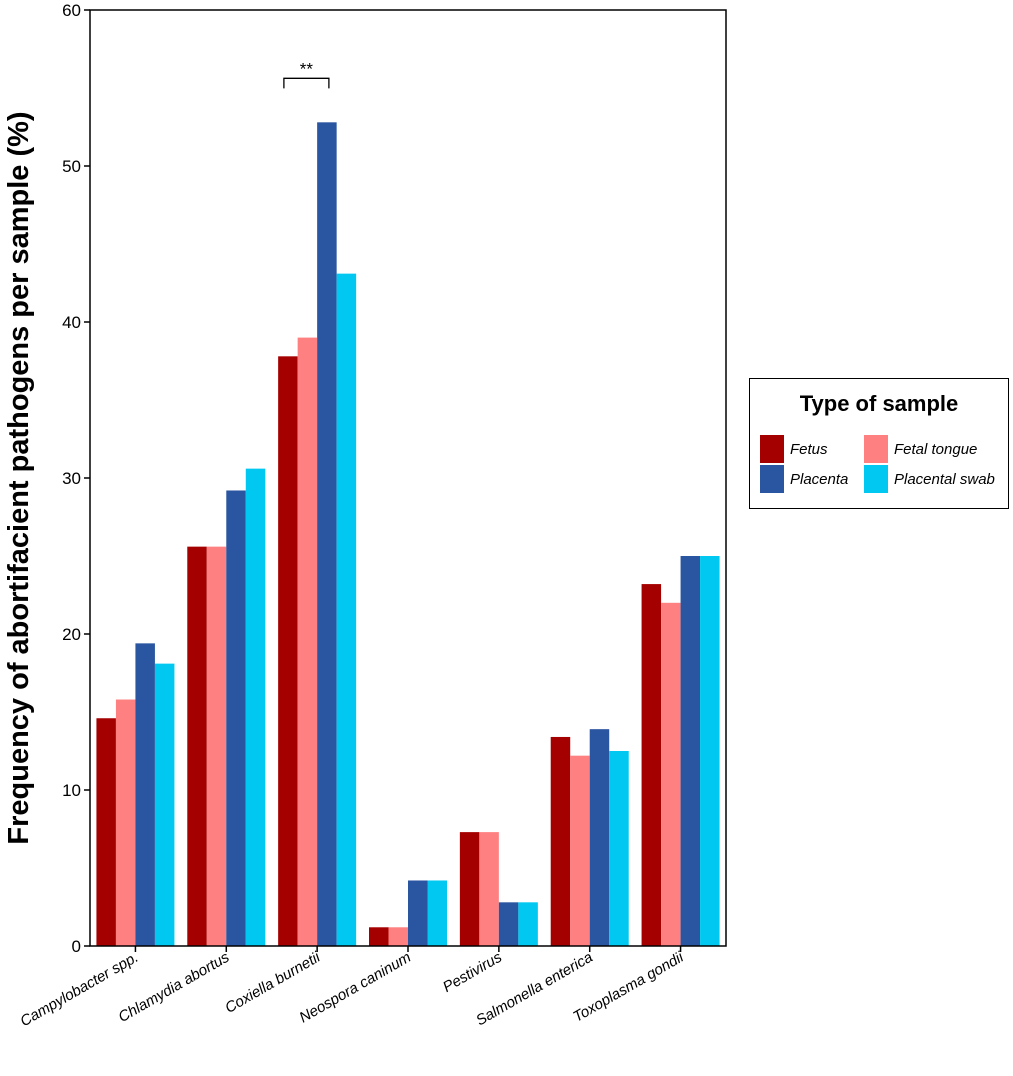 This screenshot has width=1013, height=1076. What do you see at coordinates (71, 166) in the screenshot?
I see `y-tick-label: 50` at bounding box center [71, 166].